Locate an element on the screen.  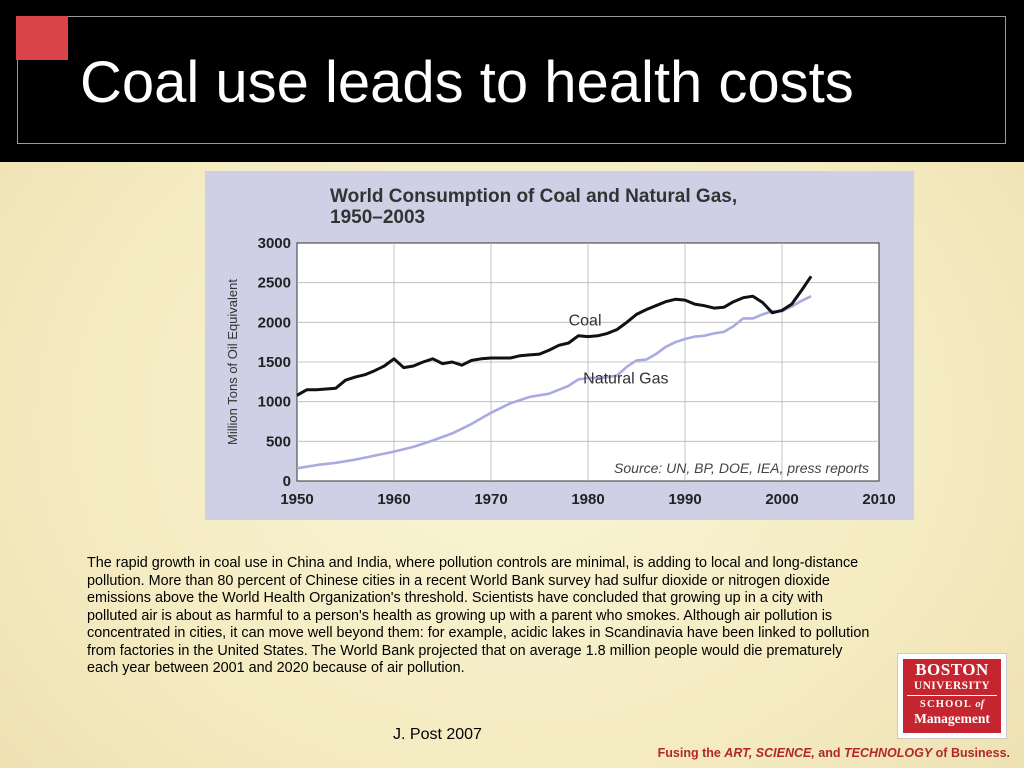
x-tick-label: 1960 is located at coordinates (393, 499).